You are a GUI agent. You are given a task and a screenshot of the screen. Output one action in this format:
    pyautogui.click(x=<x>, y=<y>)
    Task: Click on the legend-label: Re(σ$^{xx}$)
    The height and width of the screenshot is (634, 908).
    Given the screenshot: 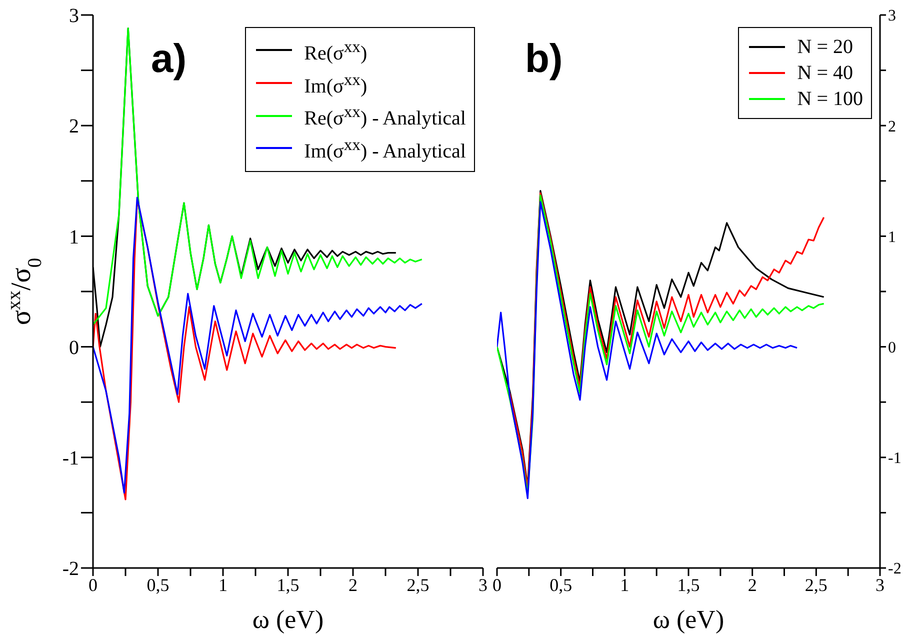 What is the action you would take?
    pyautogui.click(x=336, y=51)
    